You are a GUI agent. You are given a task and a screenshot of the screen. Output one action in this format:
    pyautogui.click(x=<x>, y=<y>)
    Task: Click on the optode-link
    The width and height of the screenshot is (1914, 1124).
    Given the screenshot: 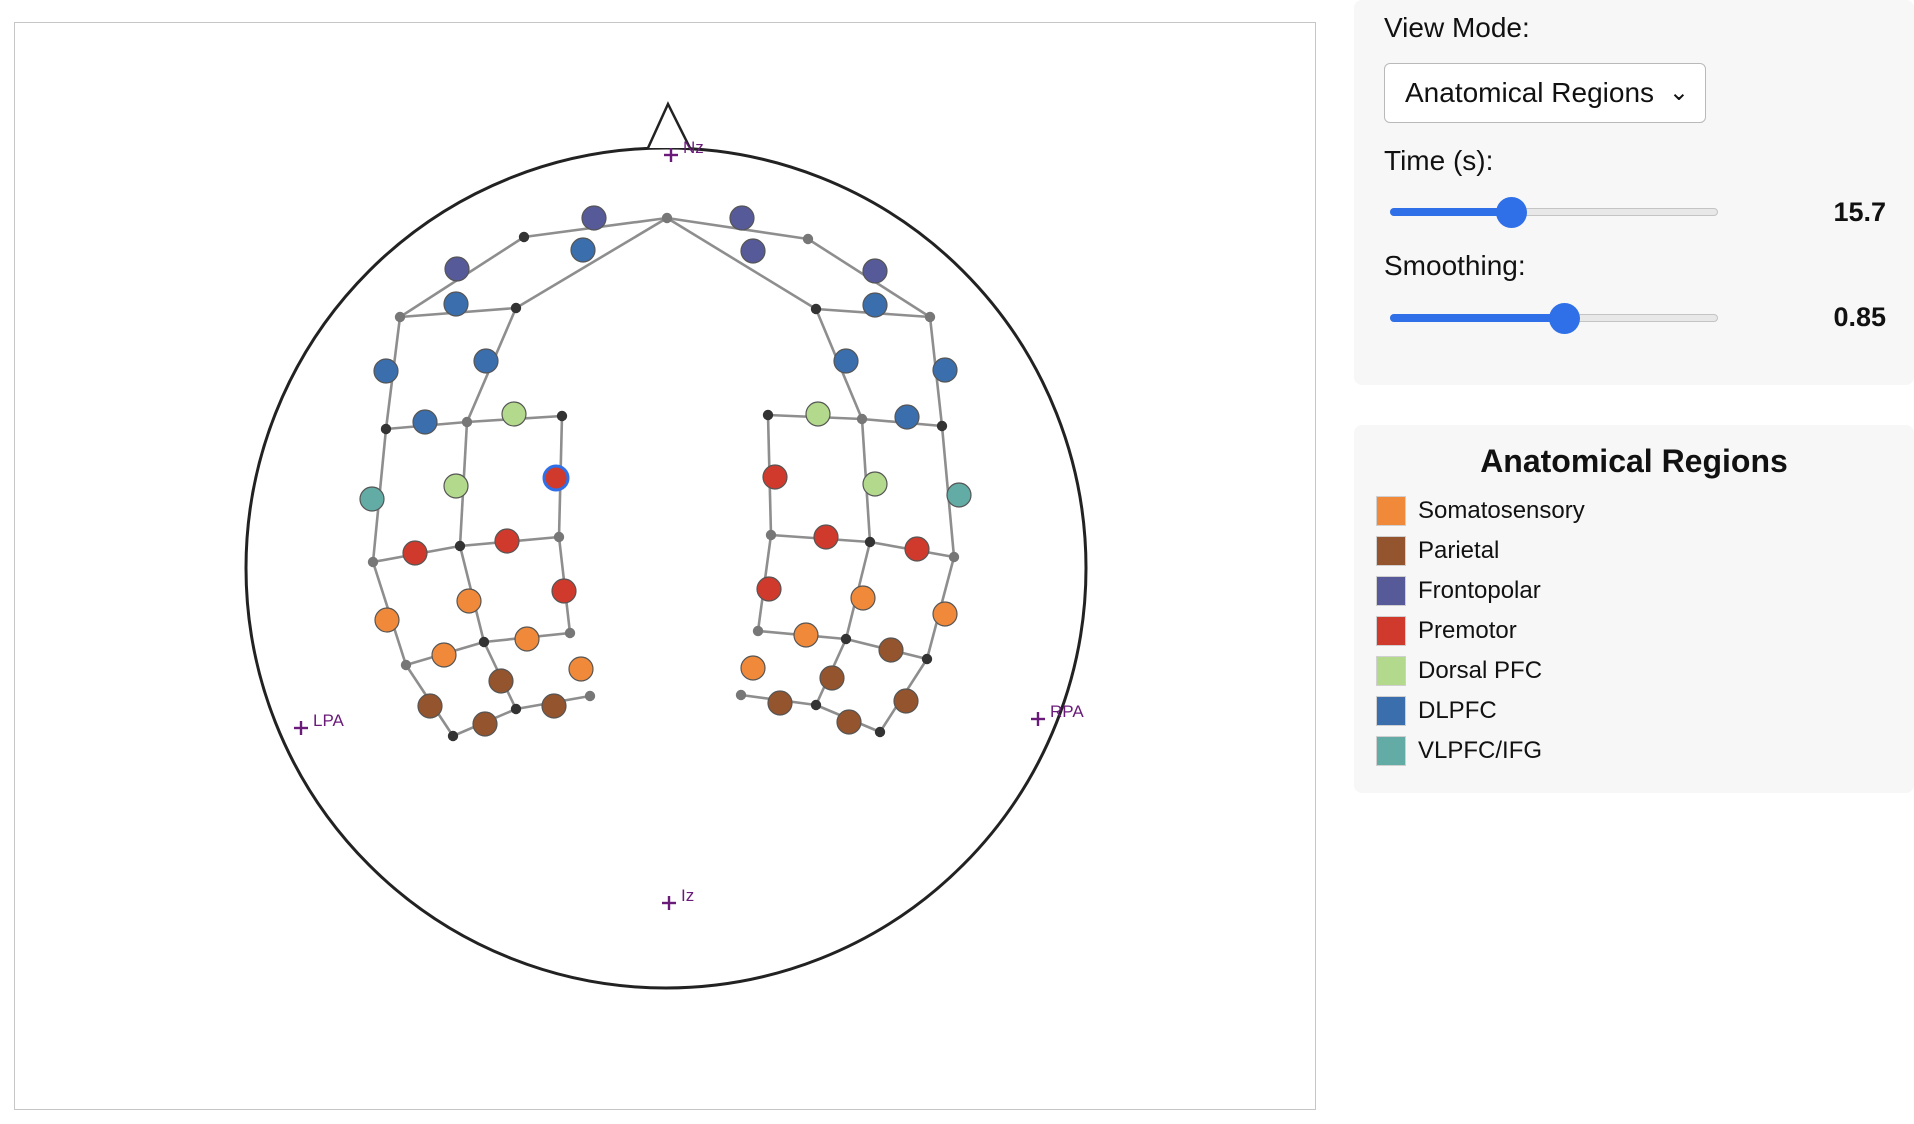 What is the action you would take?
    pyautogui.click(x=741, y=263)
    